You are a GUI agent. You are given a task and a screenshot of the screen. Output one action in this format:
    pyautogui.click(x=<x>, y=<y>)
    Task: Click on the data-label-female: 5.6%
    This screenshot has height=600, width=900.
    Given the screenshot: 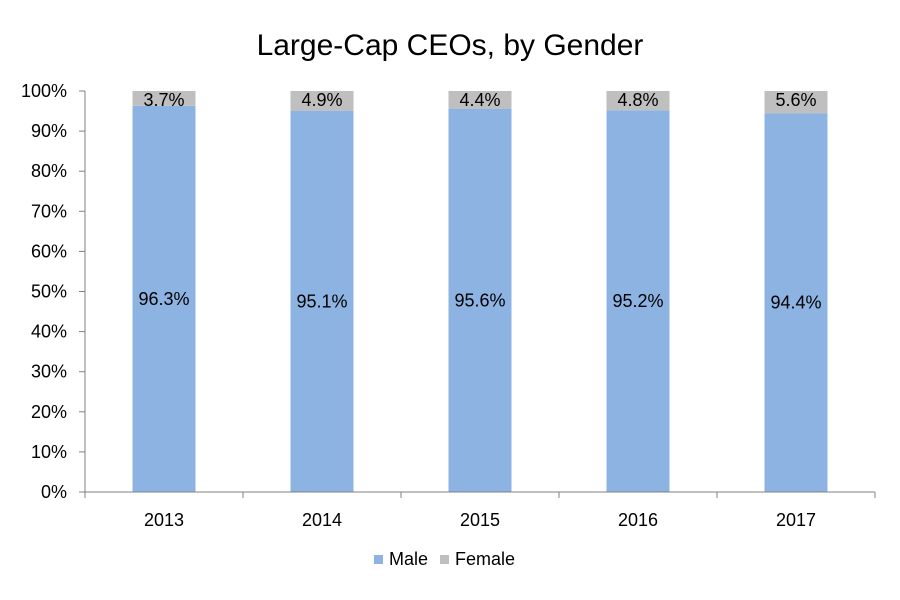 What is the action you would take?
    pyautogui.click(x=795, y=100)
    